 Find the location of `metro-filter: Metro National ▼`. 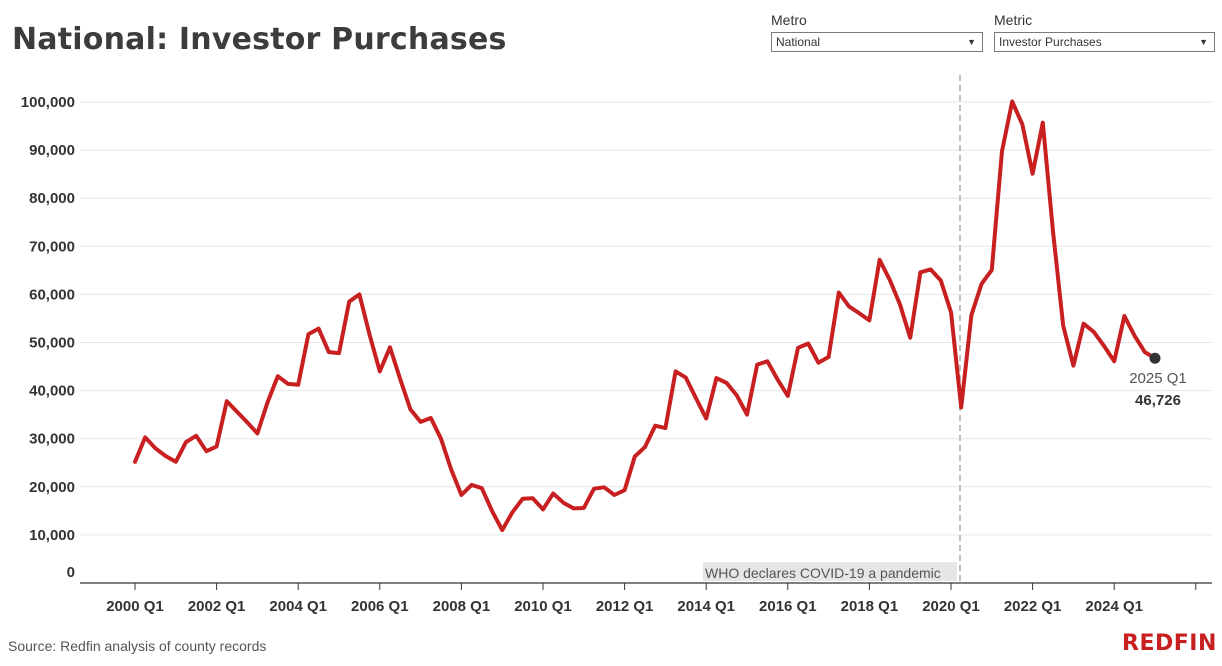

metro-filter: Metro National ▼ is located at coordinates (877, 32).